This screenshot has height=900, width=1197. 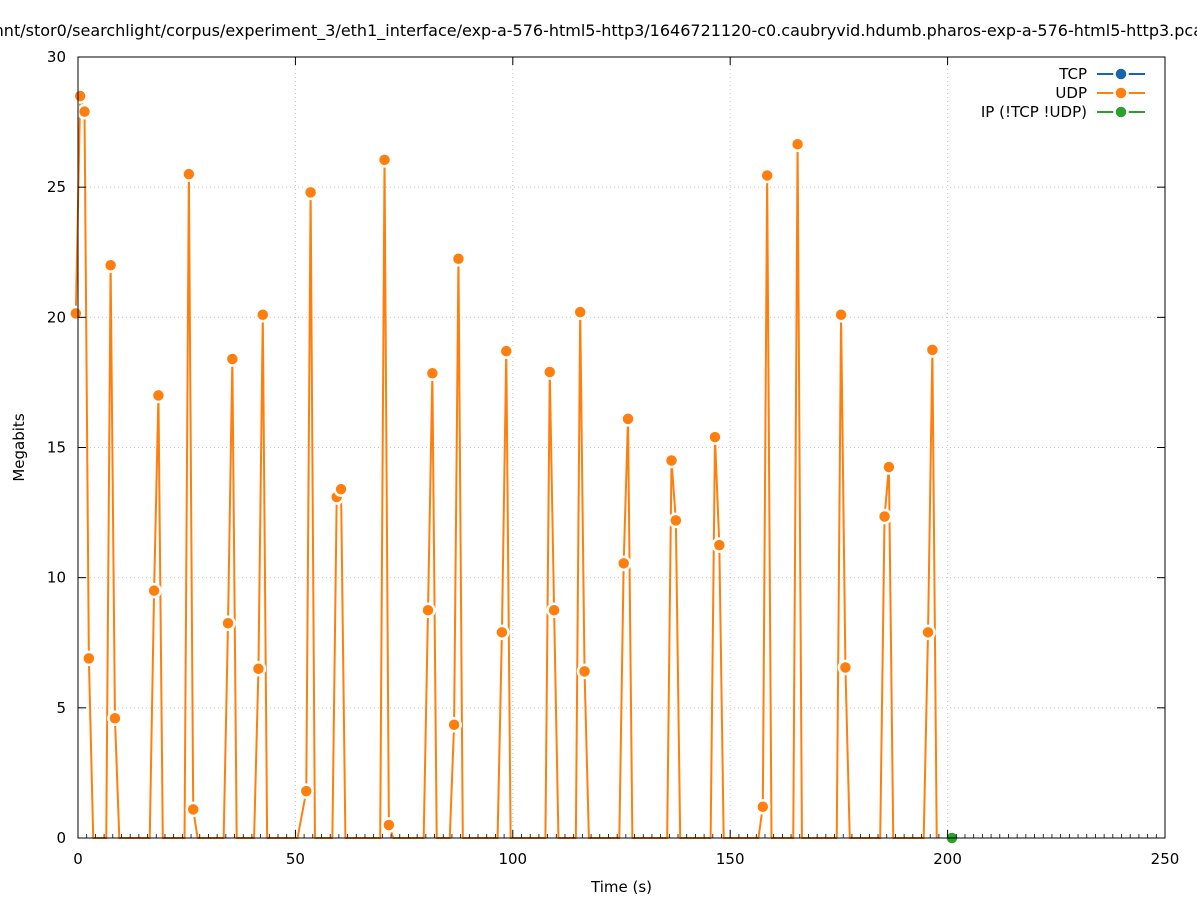 I want to click on legend-label: IP (!TCP !UDP), so click(x=1034, y=112).